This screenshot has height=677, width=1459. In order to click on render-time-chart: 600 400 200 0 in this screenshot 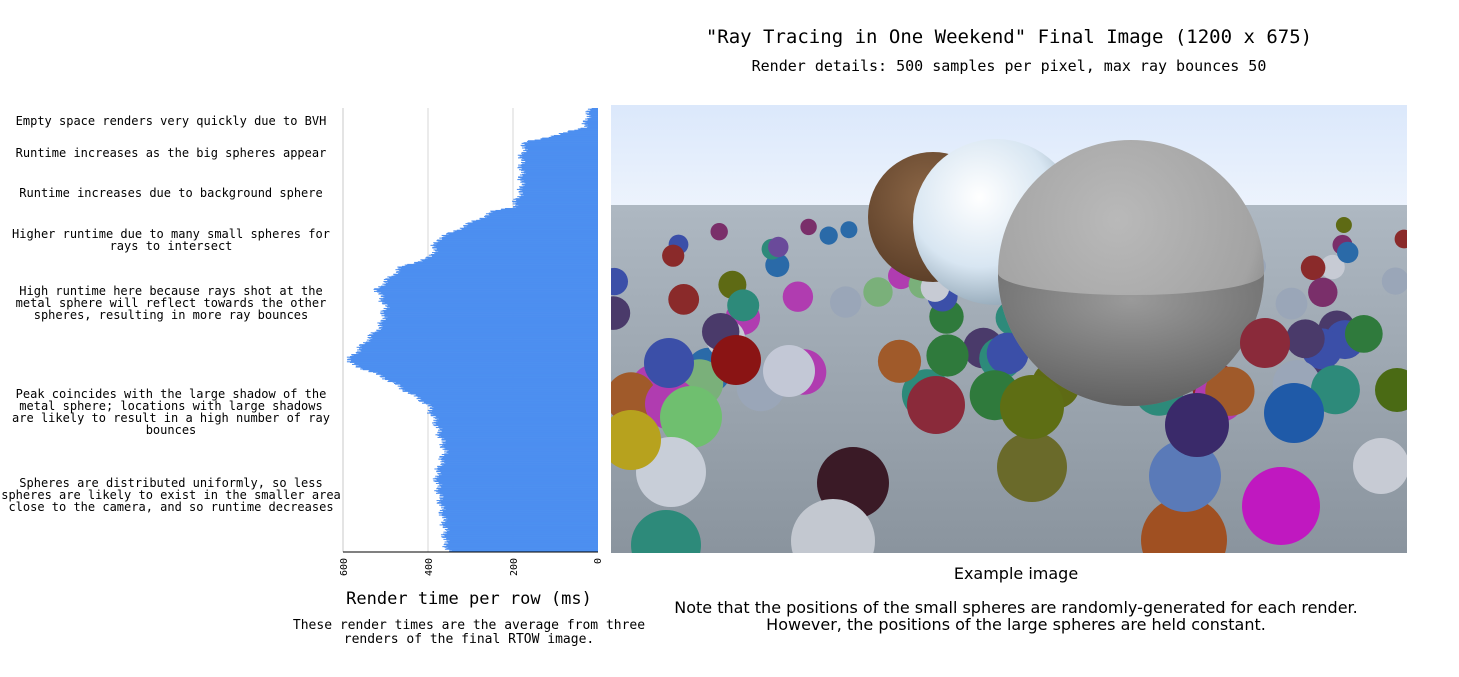, I will do `click(471, 342)`.